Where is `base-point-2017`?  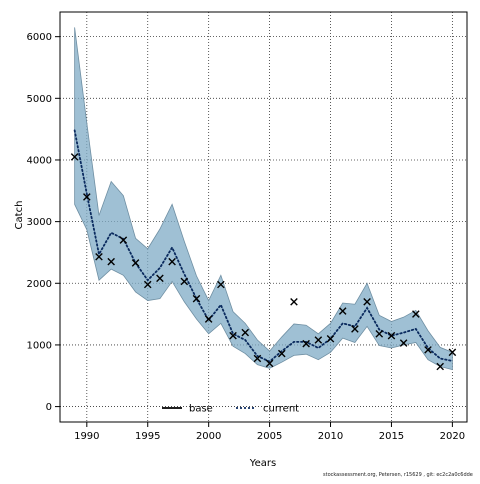 base-point-2017 is located at coordinates (416, 314).